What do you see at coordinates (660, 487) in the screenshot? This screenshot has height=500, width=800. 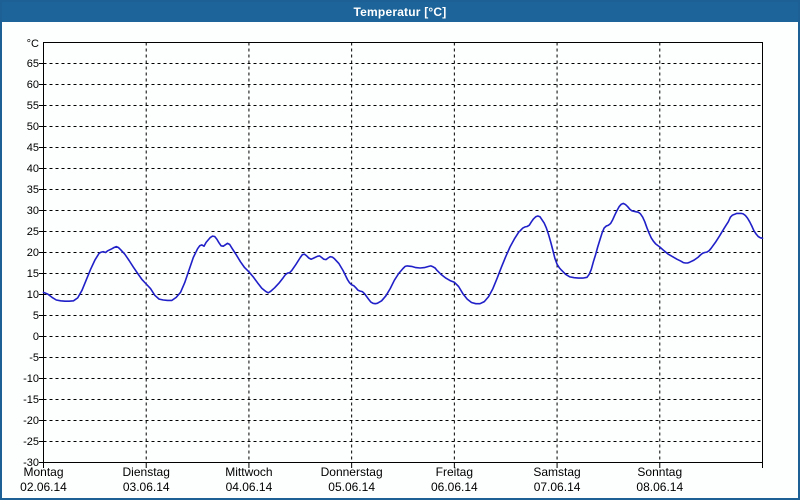 I see `x-axis-date-label: 08.06.14` at bounding box center [660, 487].